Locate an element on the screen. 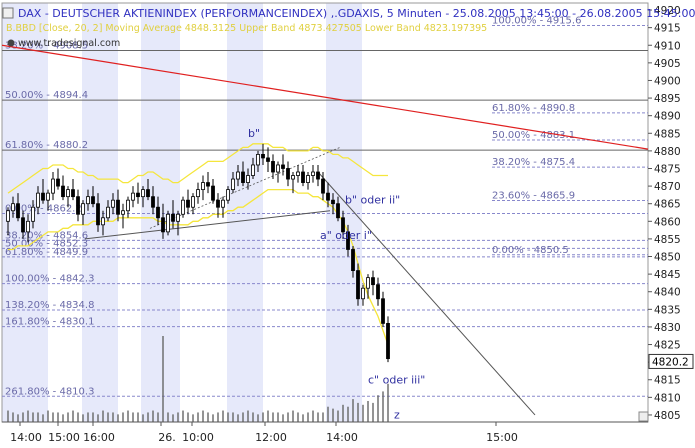 This screenshot has height=448, width=695. watermark: www.tradesignal.com is located at coordinates (69, 43).